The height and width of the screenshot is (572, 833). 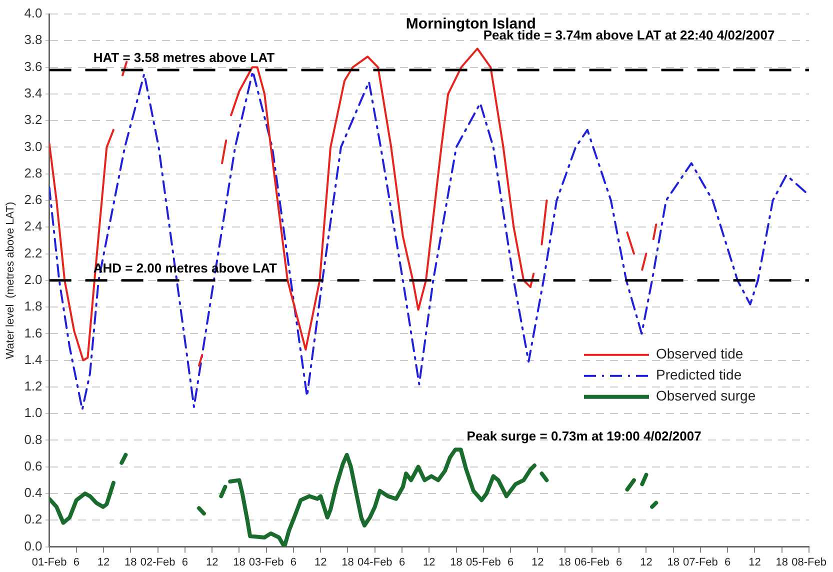 What do you see at coordinates (809, 562) in the screenshot?
I see `x-tick-label: 08-Feb` at bounding box center [809, 562].